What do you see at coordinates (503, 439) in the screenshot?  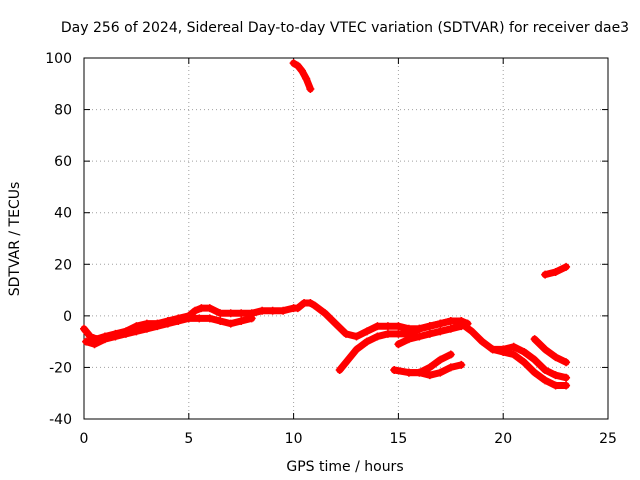 I see `x-tick-label: 20` at bounding box center [503, 439].